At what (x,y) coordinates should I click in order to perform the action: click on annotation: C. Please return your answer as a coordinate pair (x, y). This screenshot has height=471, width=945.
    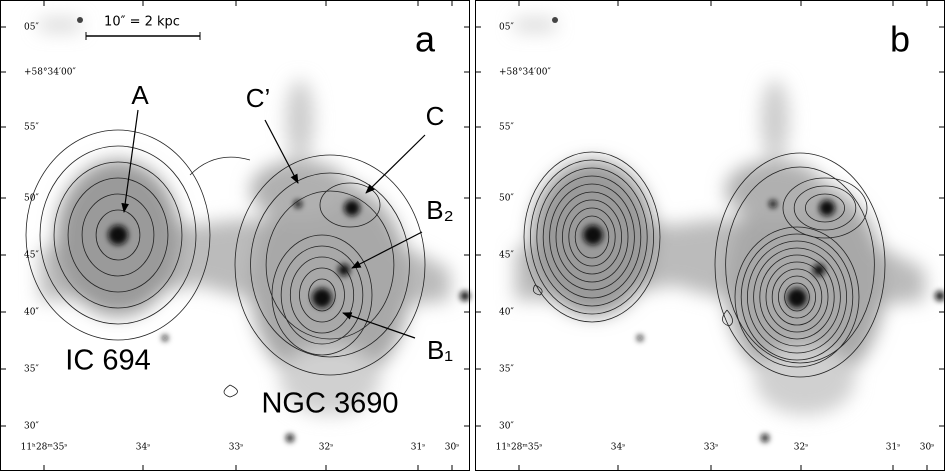
    Looking at the image, I should click on (435, 116).